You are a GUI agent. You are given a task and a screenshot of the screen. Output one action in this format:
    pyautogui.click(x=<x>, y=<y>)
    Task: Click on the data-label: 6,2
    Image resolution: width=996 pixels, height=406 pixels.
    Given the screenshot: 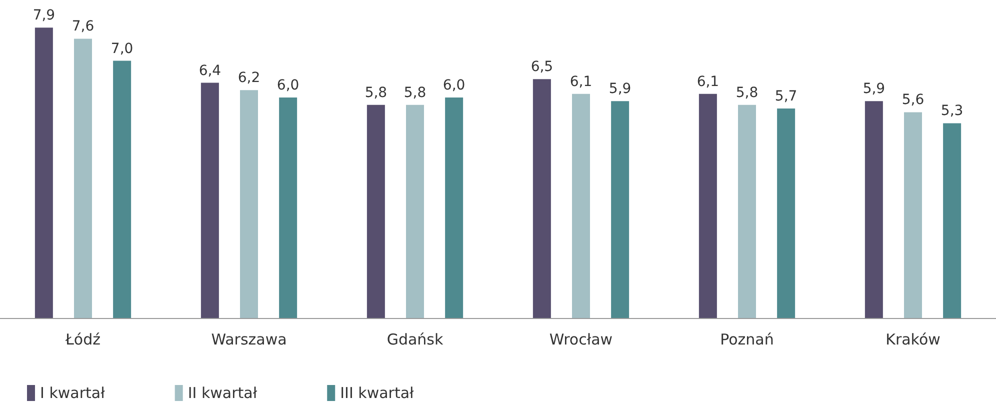 What is the action you would take?
    pyautogui.click(x=249, y=78)
    